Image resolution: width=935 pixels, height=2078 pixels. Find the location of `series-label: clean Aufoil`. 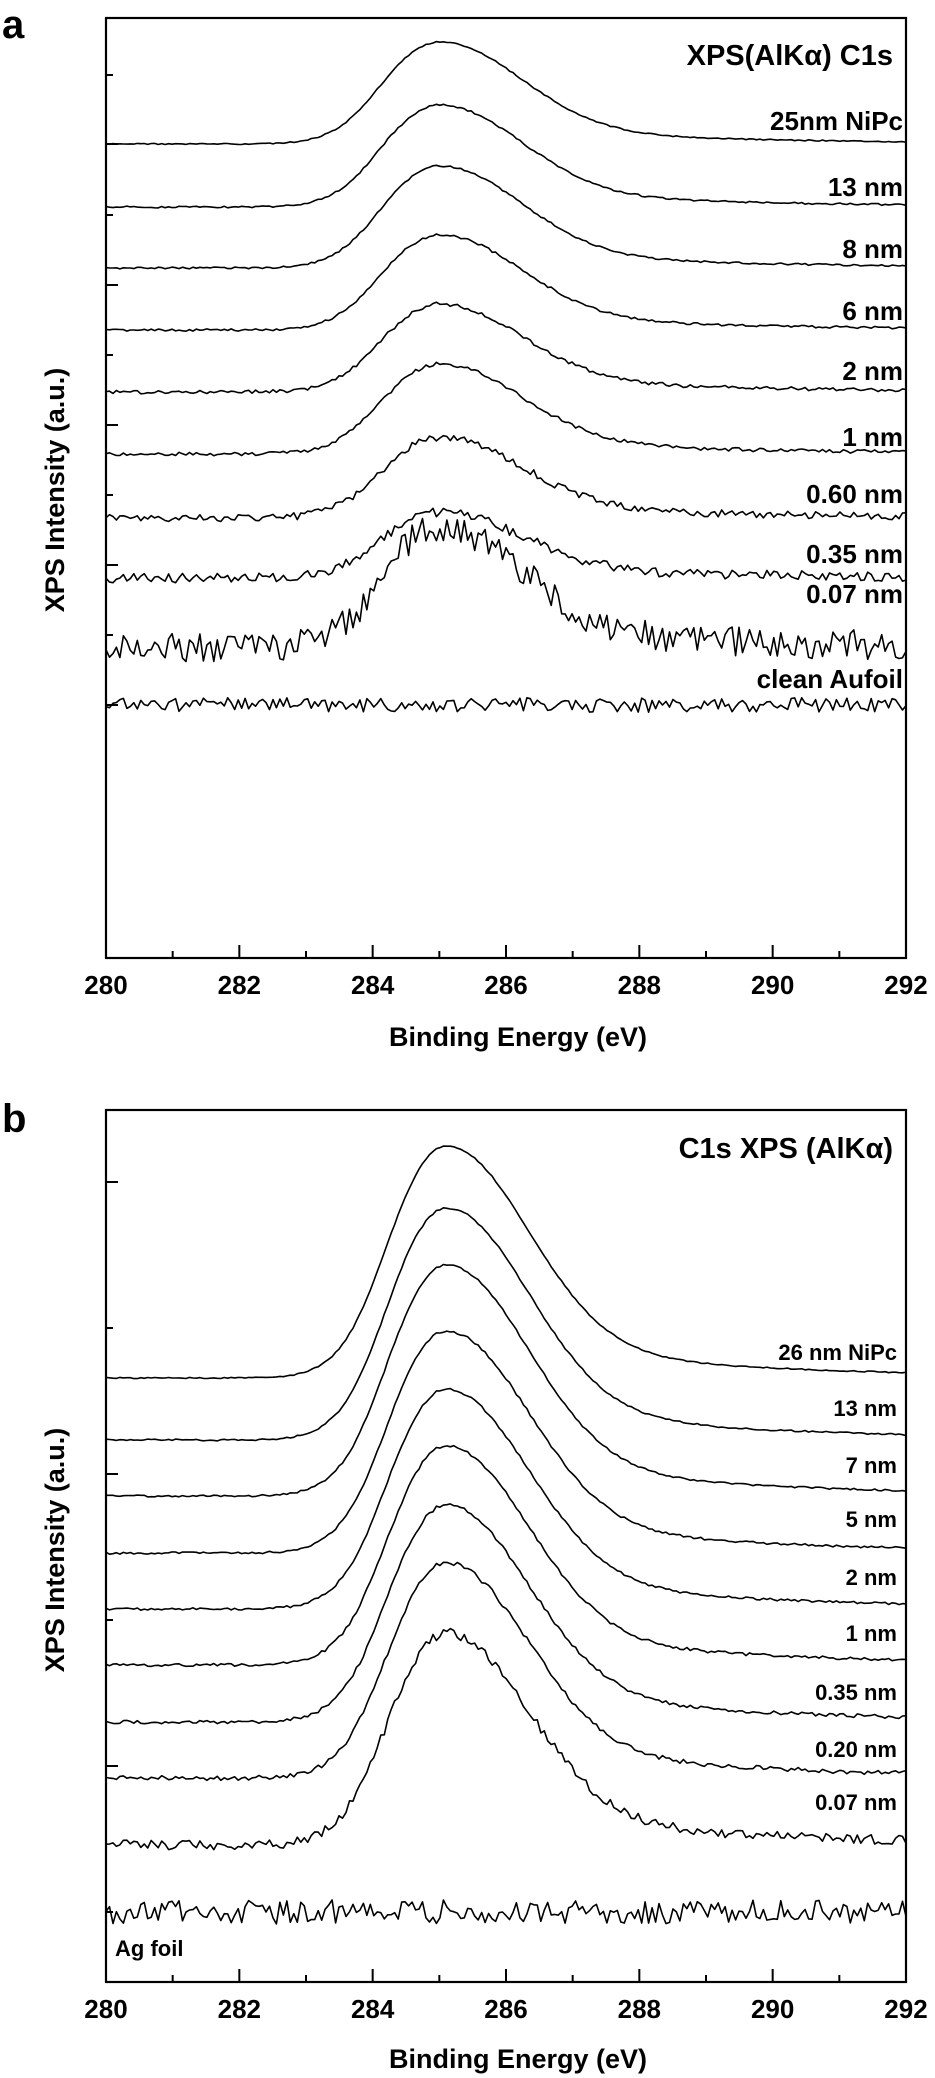

series-label: clean Aufoil is located at coordinates (830, 679).